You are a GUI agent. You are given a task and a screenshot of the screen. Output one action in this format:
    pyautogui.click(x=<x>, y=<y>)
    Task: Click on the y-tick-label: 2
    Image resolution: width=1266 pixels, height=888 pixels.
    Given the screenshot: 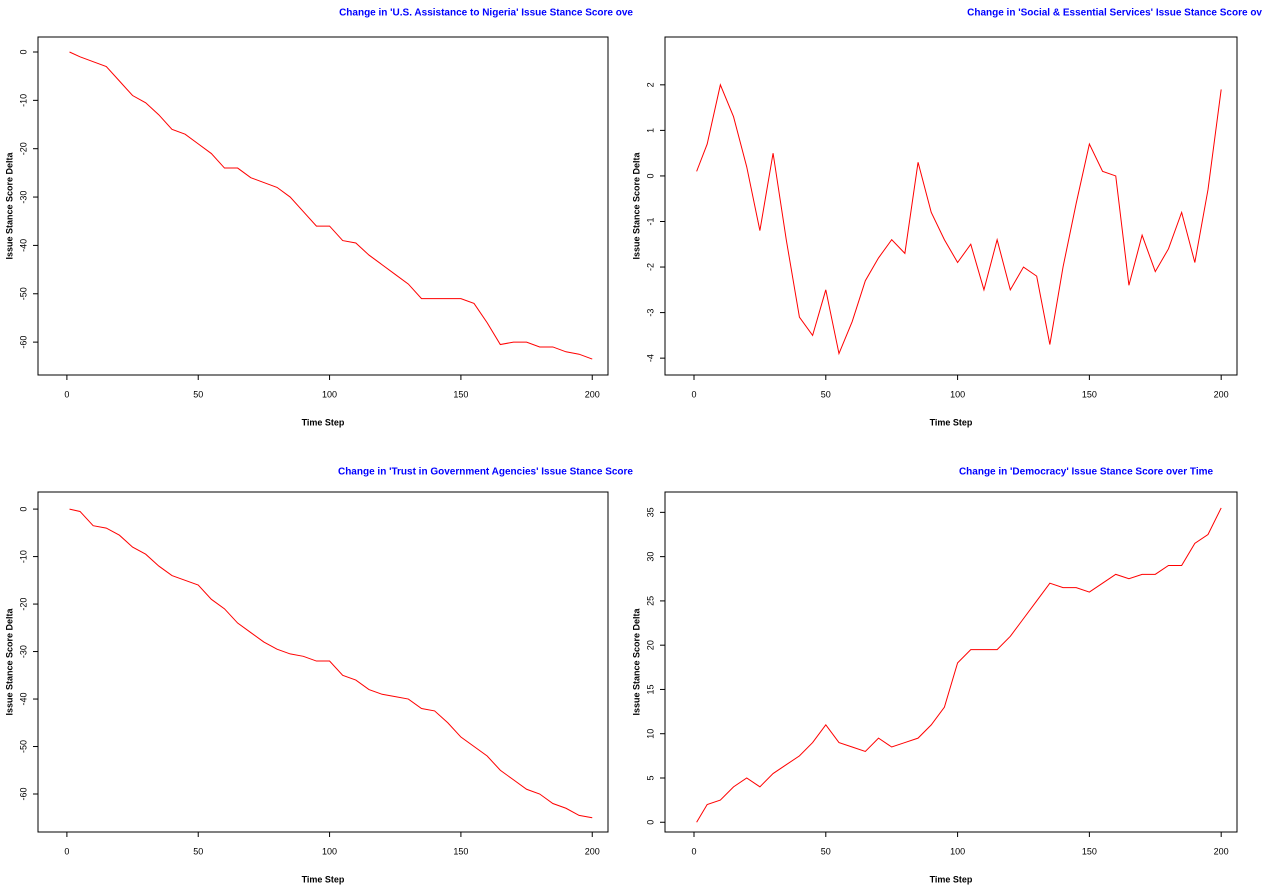 What is the action you would take?
    pyautogui.click(x=650, y=84)
    